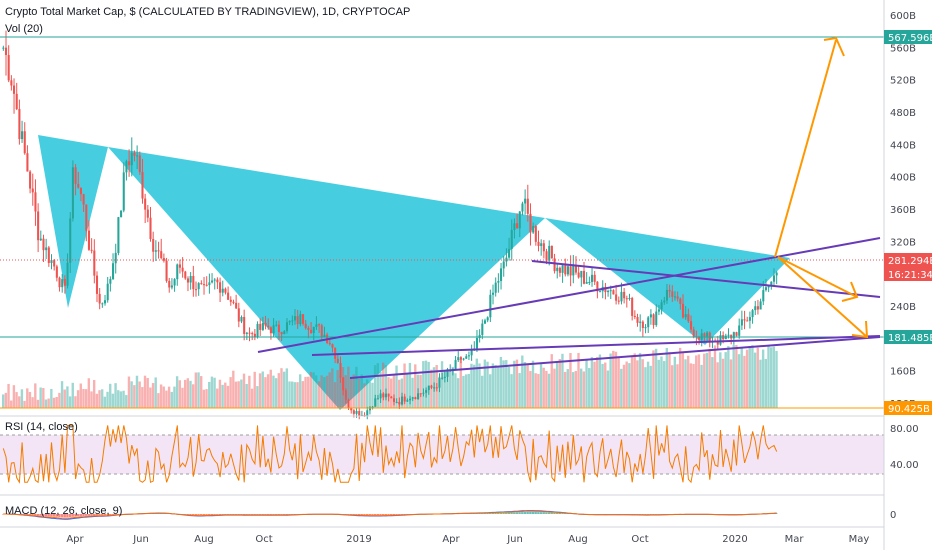  What do you see at coordinates (903, 113) in the screenshot?
I see `price-axis-tick: 480B` at bounding box center [903, 113].